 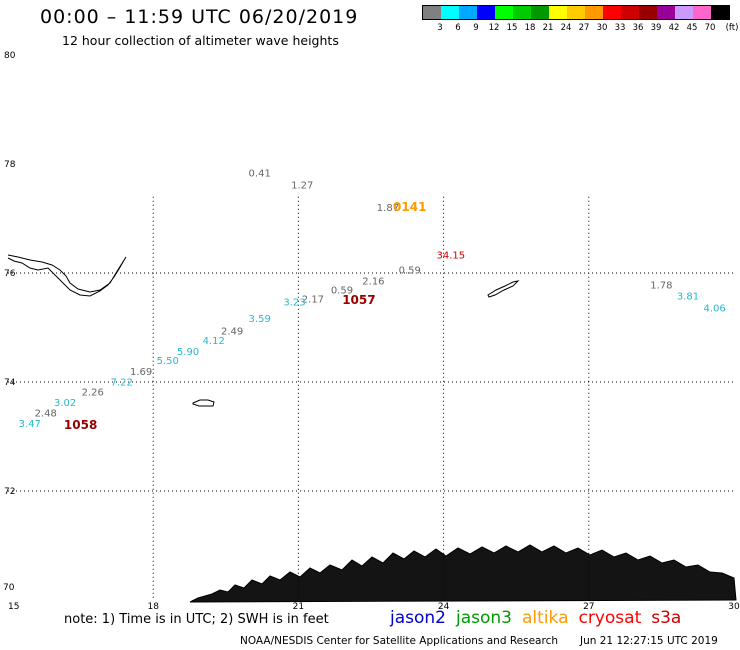 I want to click on legend-label: 15, so click(x=512, y=28).